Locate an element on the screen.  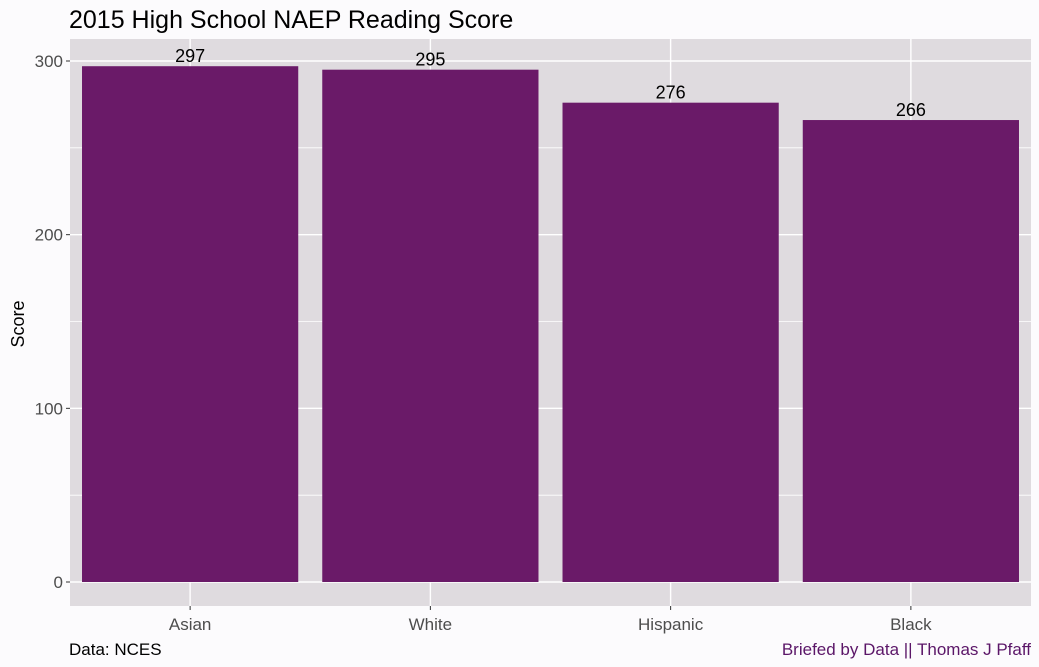
y-tick-label: 200 is located at coordinates (49, 235).